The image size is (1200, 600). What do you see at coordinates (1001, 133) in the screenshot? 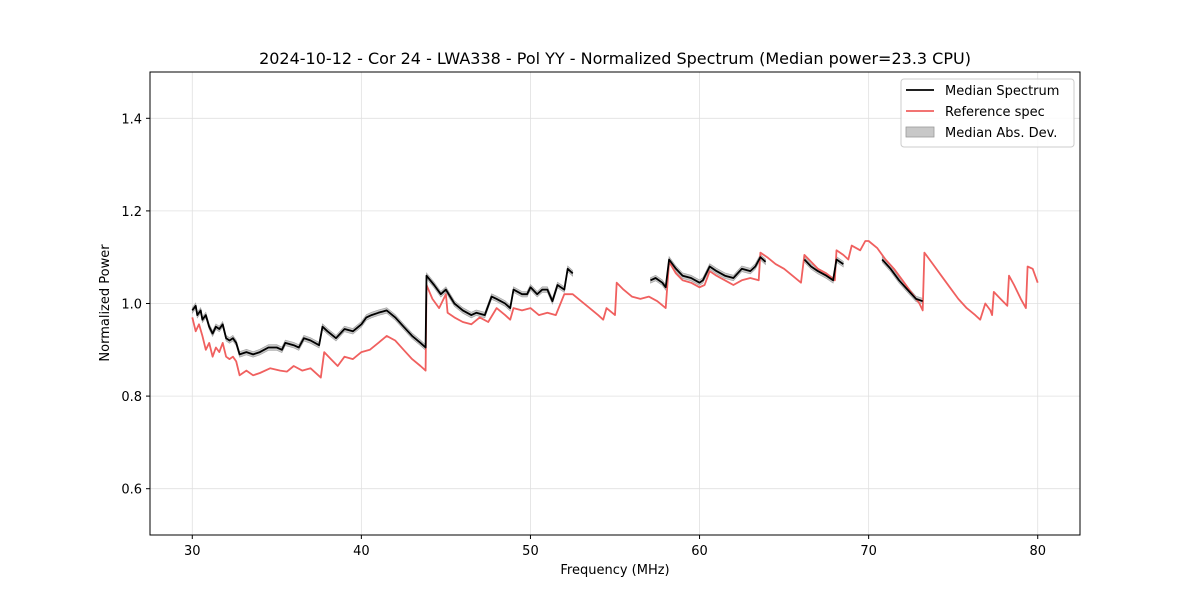
I see `legend-mad-label: Median Abs. Dev.` at bounding box center [1001, 133].